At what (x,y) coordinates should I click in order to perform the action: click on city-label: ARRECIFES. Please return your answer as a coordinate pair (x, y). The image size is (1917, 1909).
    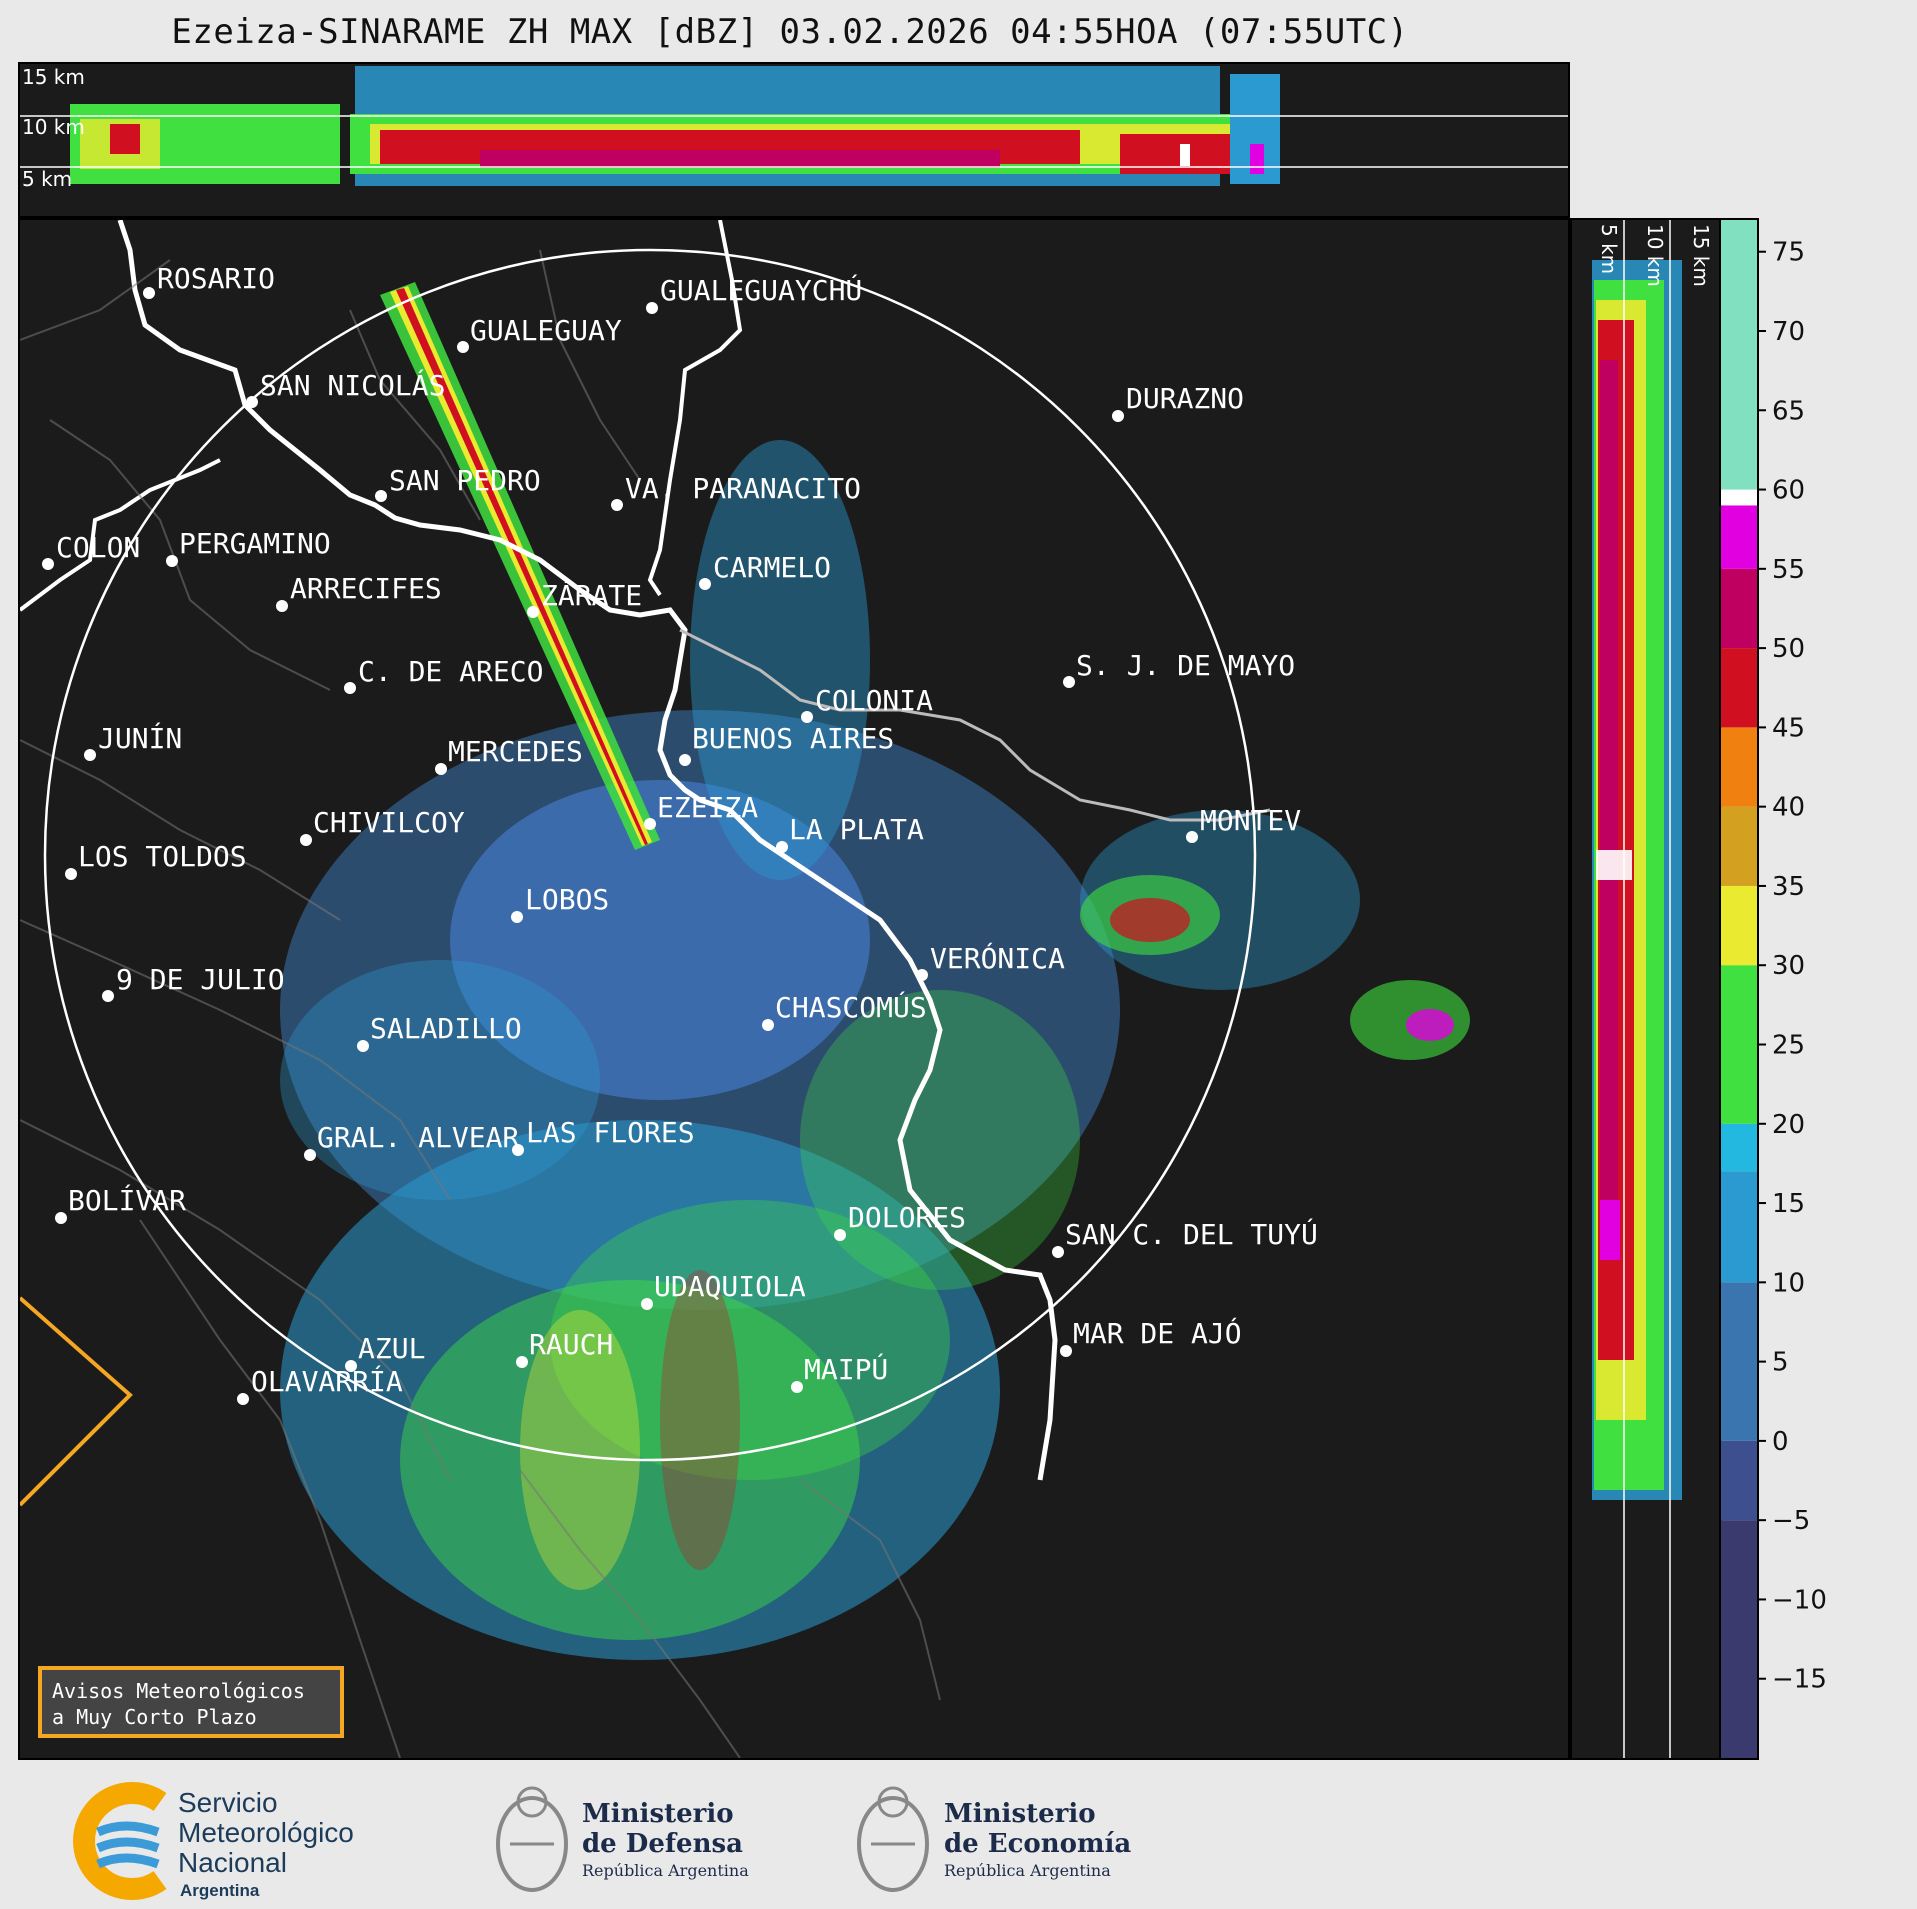
    Looking at the image, I should click on (366, 588).